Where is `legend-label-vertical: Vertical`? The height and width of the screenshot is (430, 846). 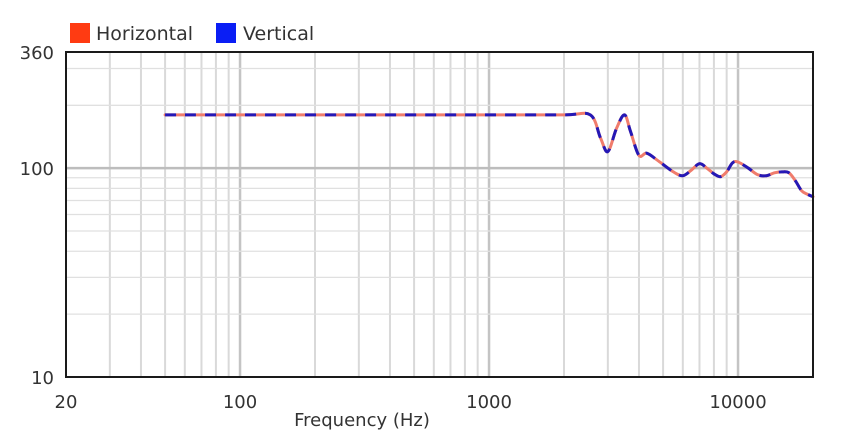 legend-label-vertical: Vertical is located at coordinates (278, 34).